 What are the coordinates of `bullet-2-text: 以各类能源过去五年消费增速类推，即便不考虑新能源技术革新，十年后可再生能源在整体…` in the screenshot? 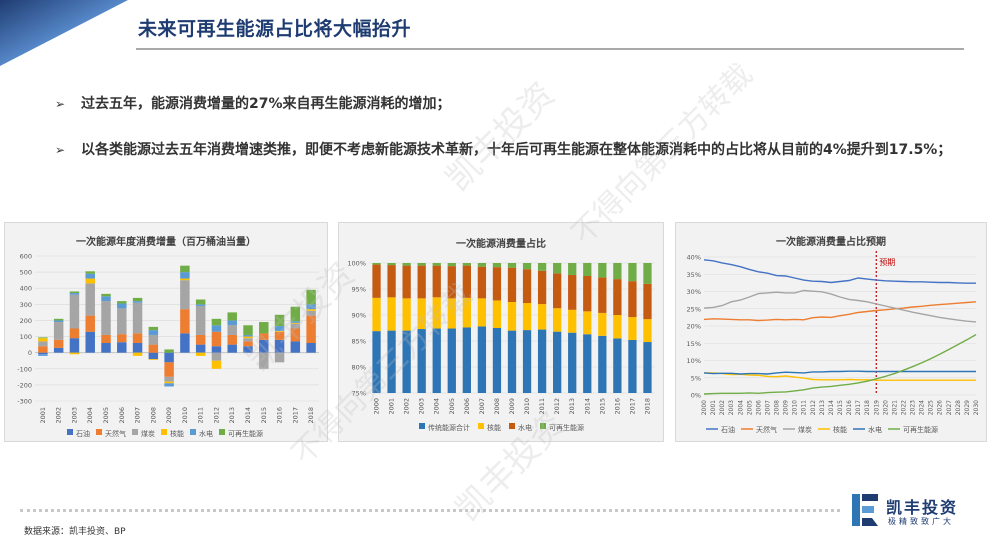 It's located at (516, 150).